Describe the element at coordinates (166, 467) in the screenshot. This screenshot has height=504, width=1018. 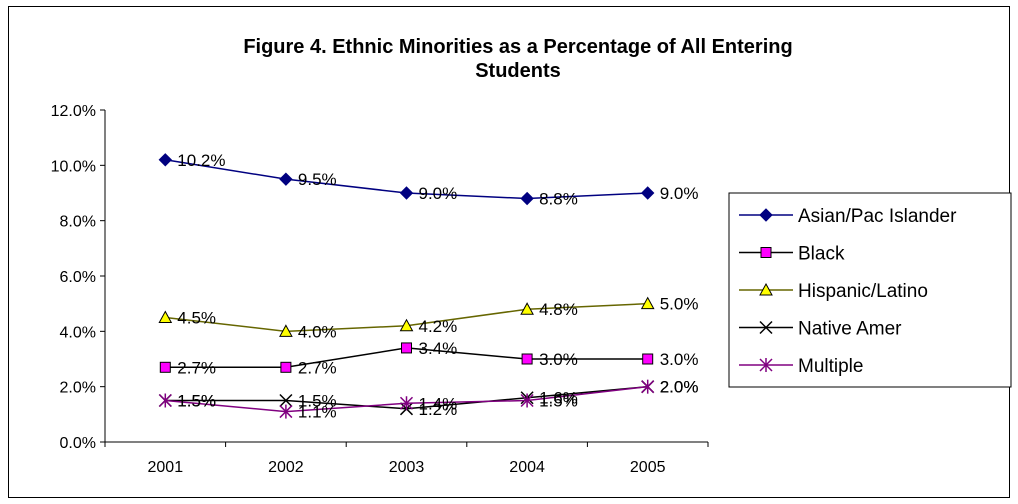
I see `x-tick-label: 2001` at that location.